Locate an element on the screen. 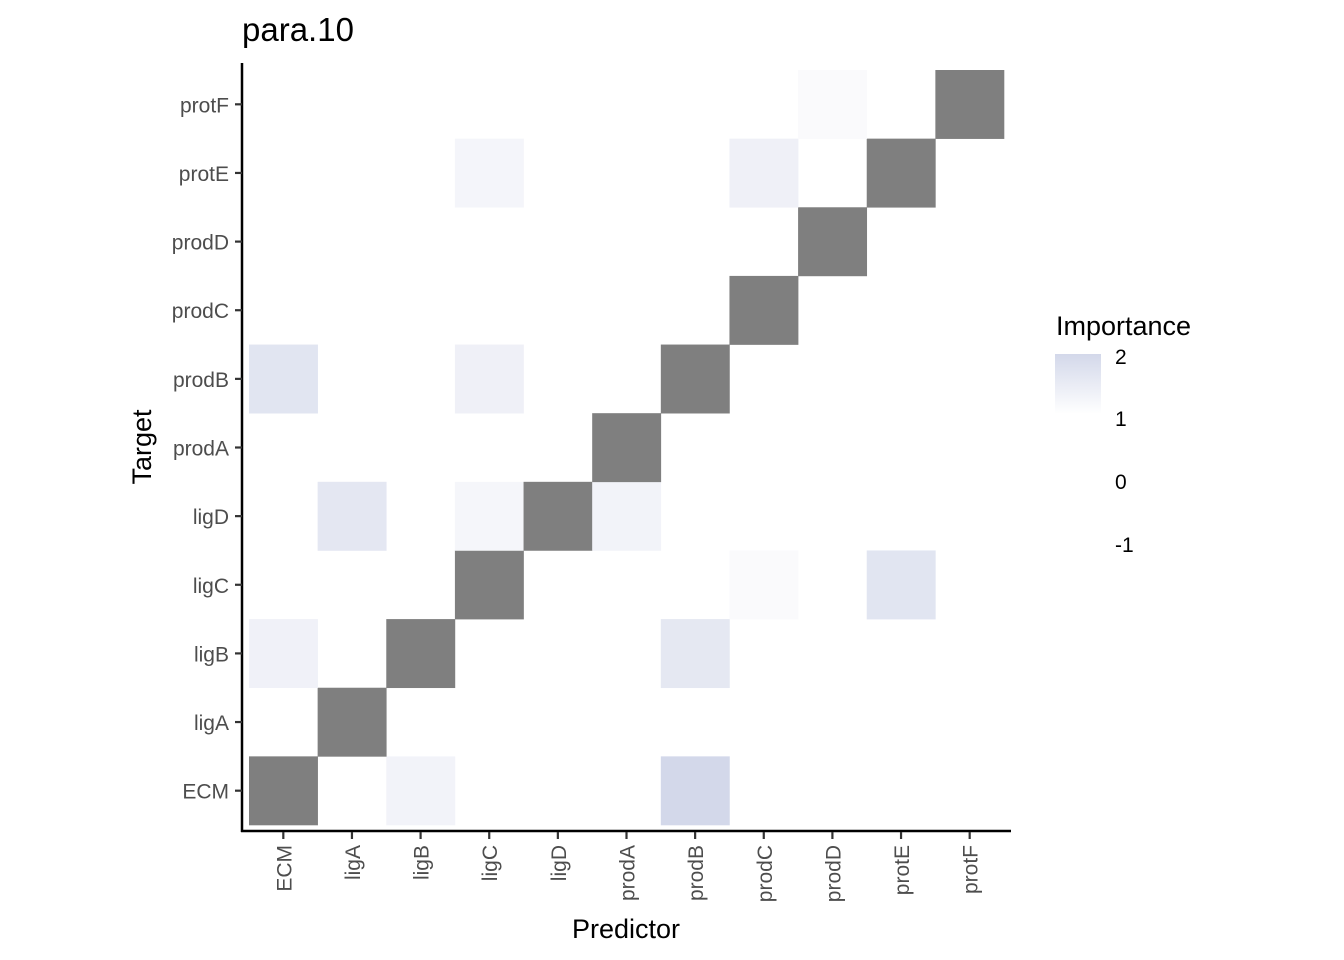  heatmap-cell-protF-prodD is located at coordinates (833, 104).